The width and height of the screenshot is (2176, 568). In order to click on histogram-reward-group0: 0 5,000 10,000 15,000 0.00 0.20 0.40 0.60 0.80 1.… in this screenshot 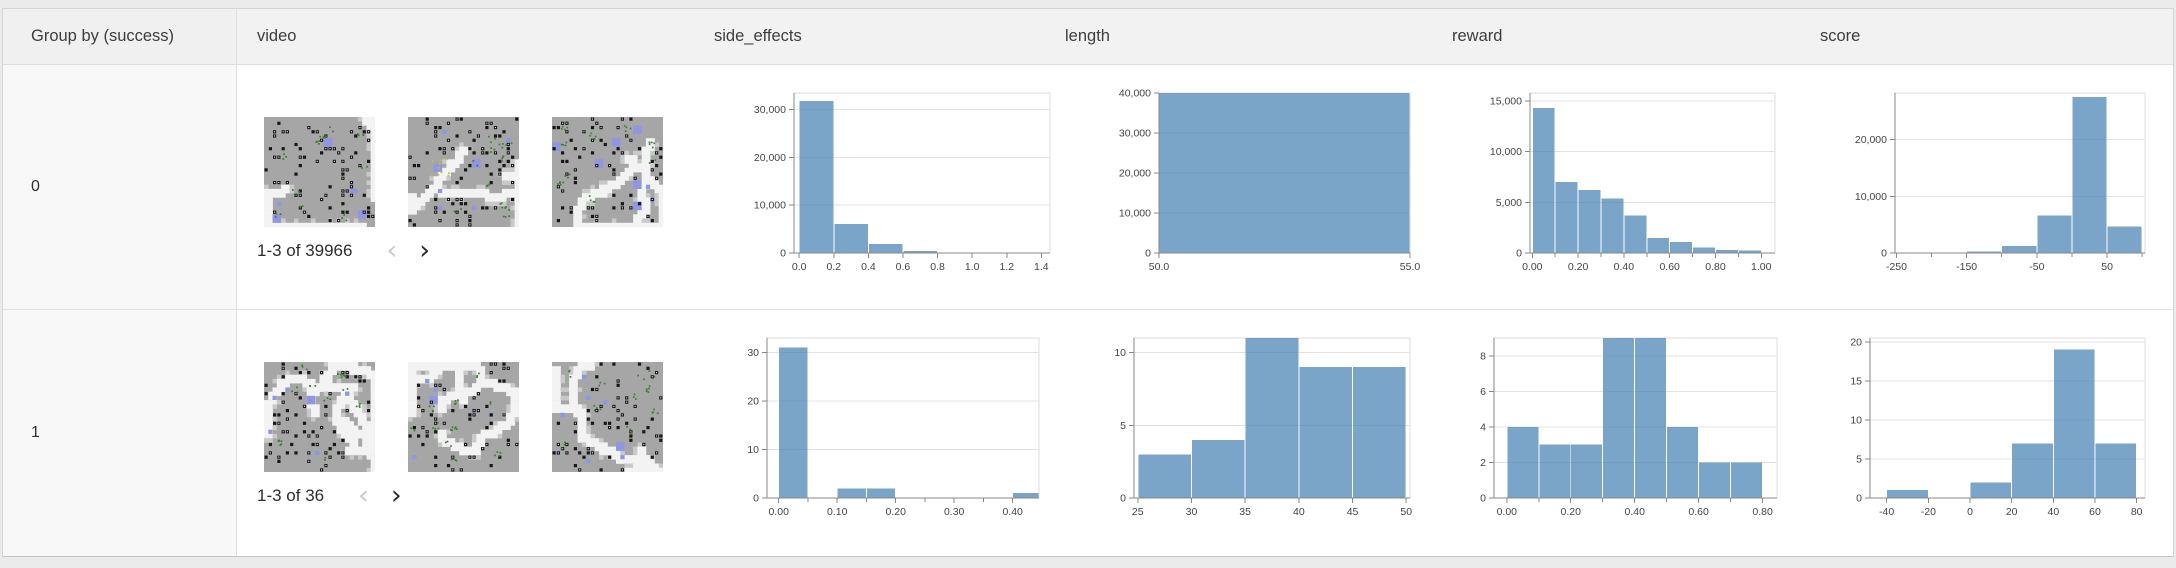, I will do `click(1623, 185)`.